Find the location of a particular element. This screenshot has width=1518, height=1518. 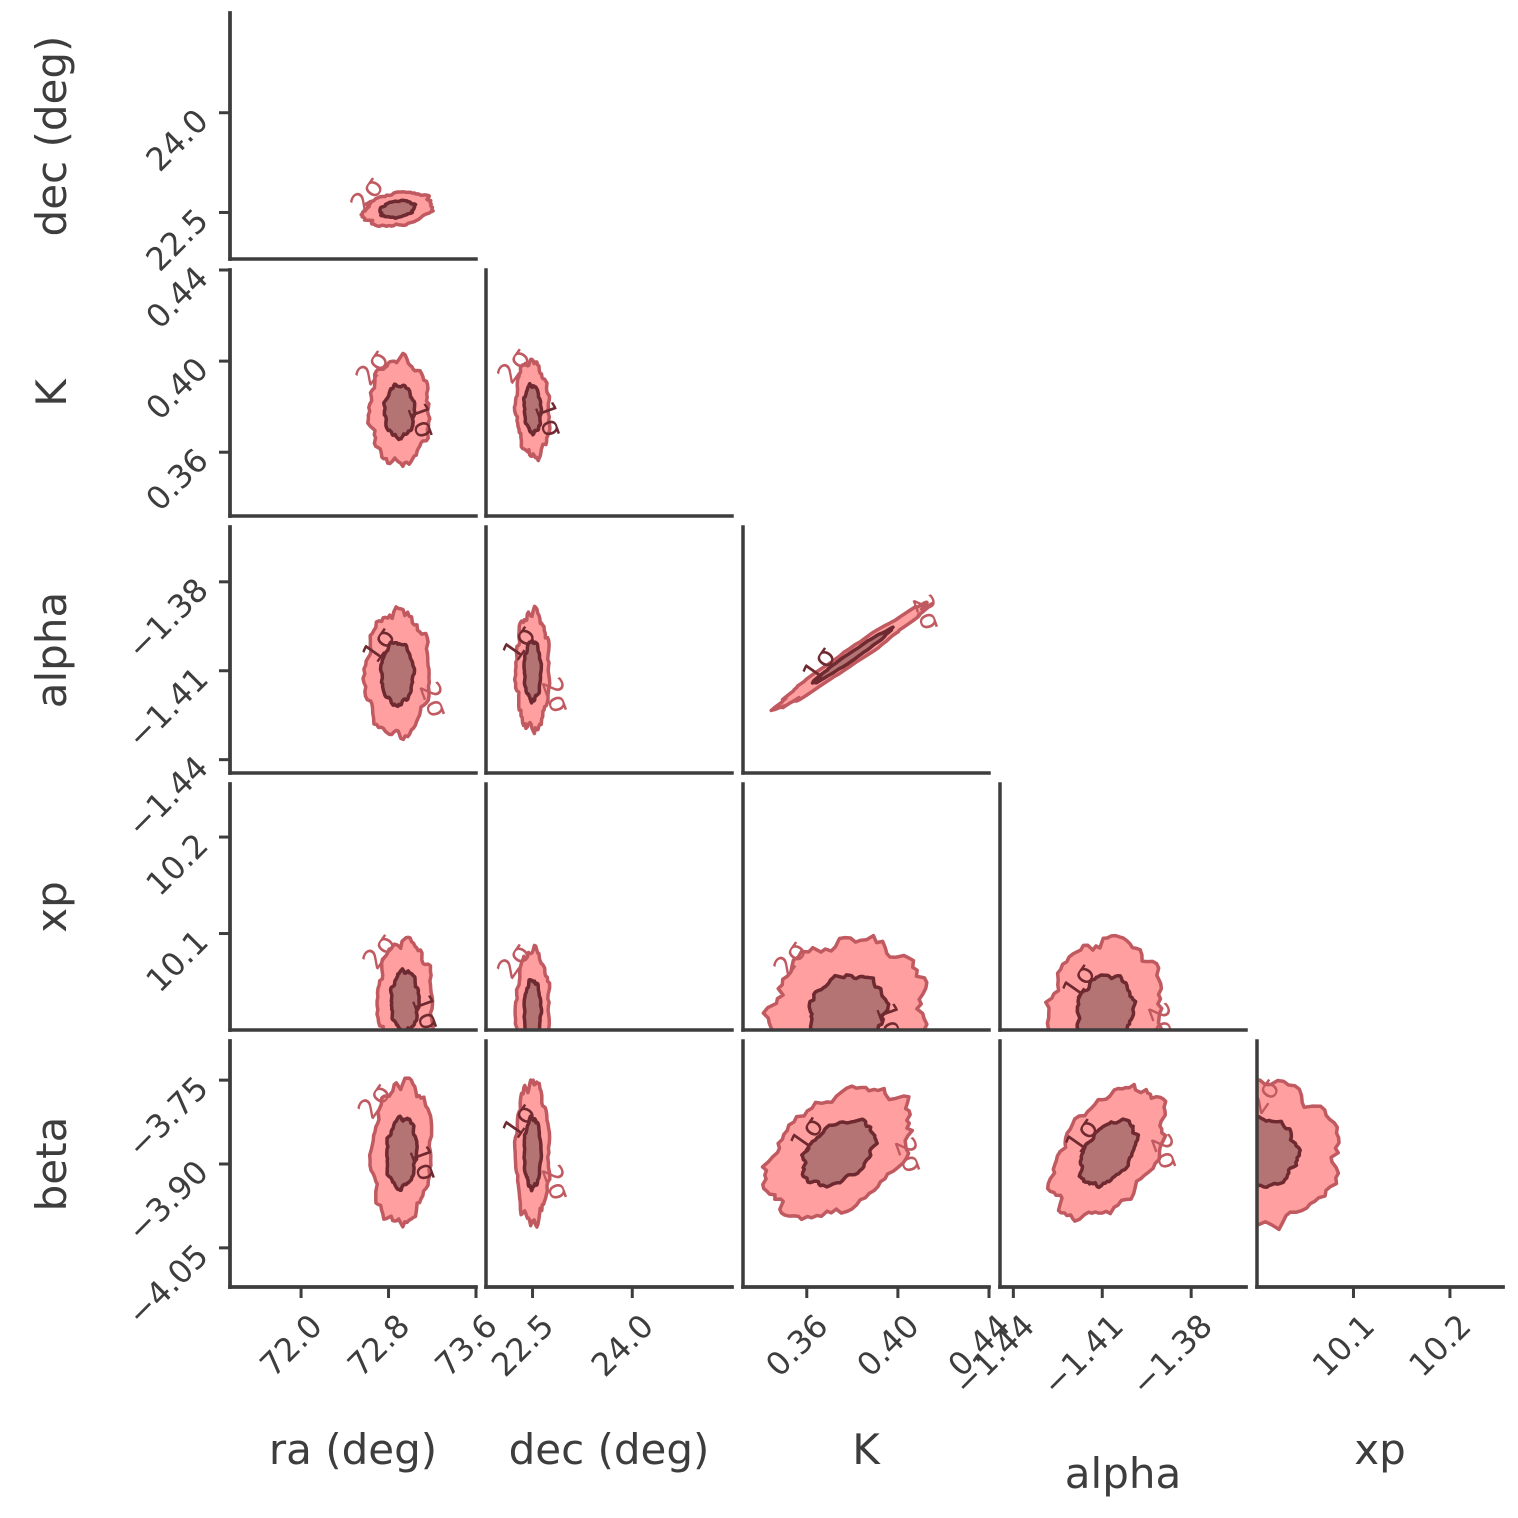

y-axis-title-dec-deg: dec (deg) is located at coordinates (51, 136).